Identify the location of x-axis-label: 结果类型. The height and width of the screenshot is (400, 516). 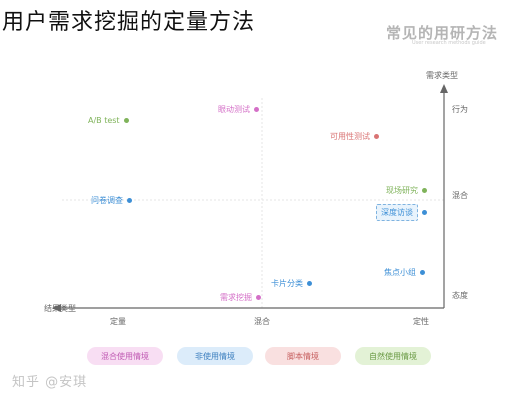
(60, 308).